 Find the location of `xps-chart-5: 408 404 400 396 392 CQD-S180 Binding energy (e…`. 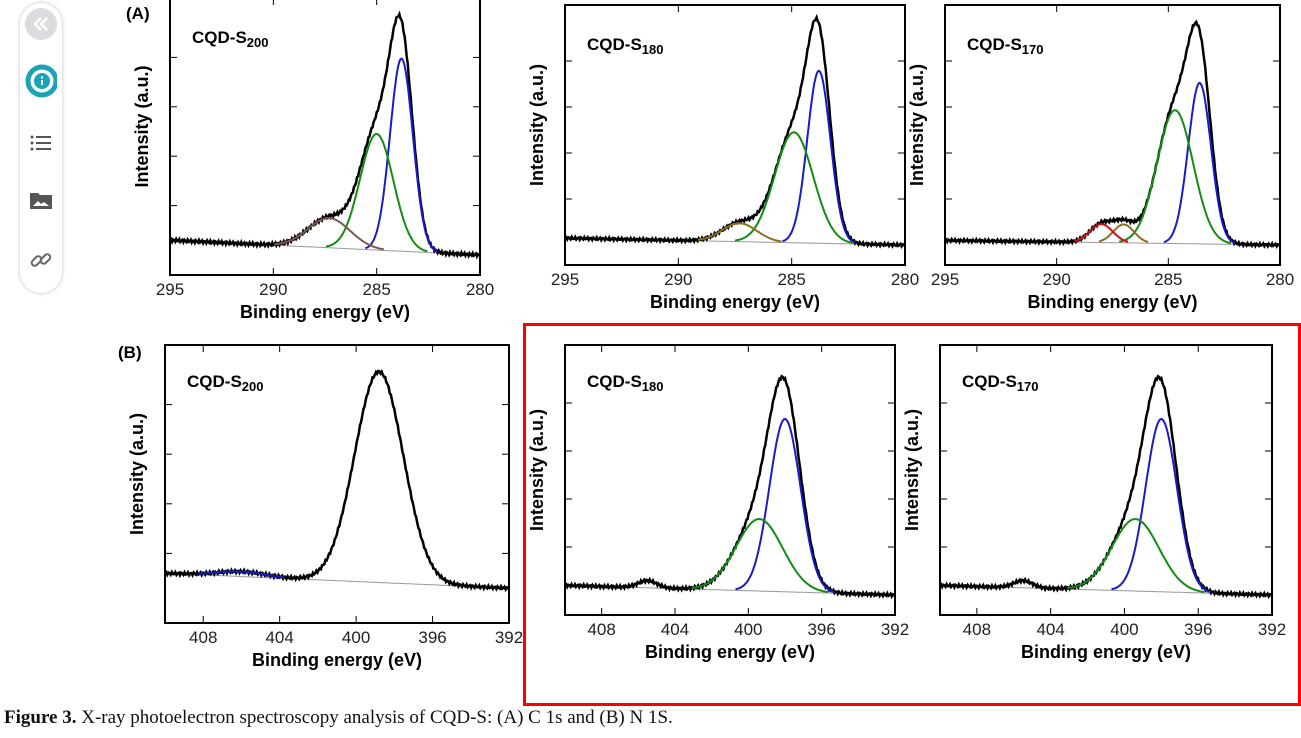

xps-chart-5: 408 404 400 396 392 CQD-S180 Binding energy (e… is located at coordinates (715, 512).